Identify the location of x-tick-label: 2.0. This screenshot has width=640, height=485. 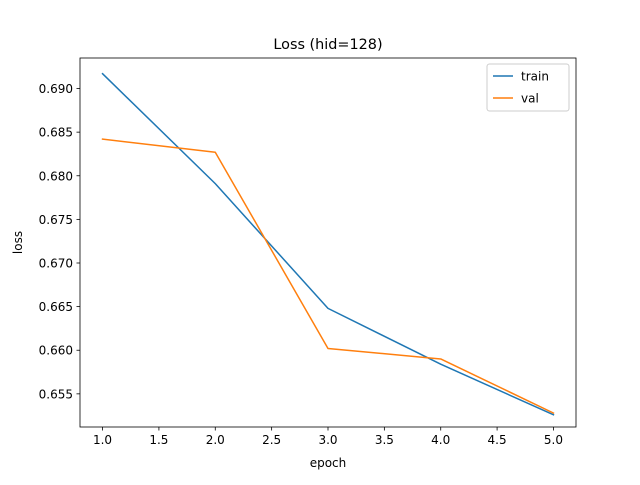
(215, 440).